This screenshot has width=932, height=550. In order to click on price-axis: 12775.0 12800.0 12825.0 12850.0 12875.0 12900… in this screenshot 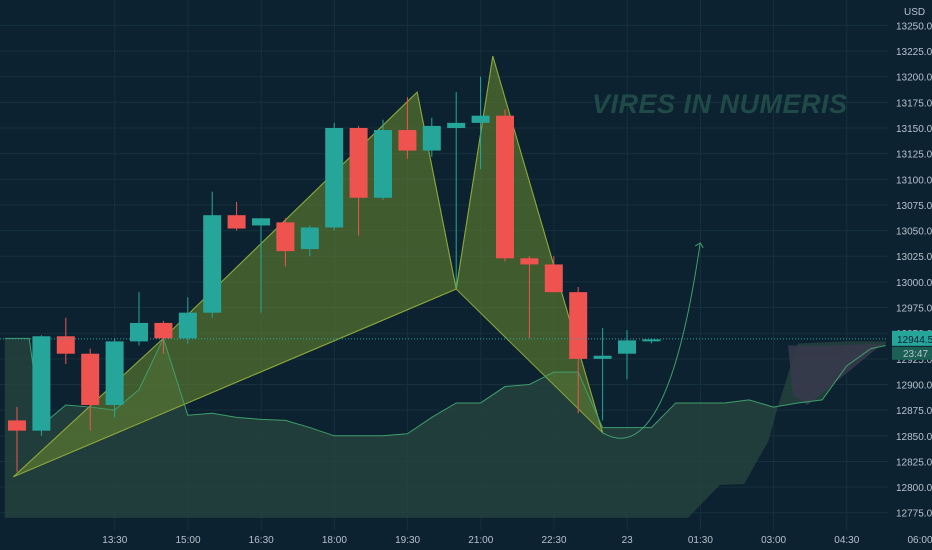, I will do `click(910, 265)`.